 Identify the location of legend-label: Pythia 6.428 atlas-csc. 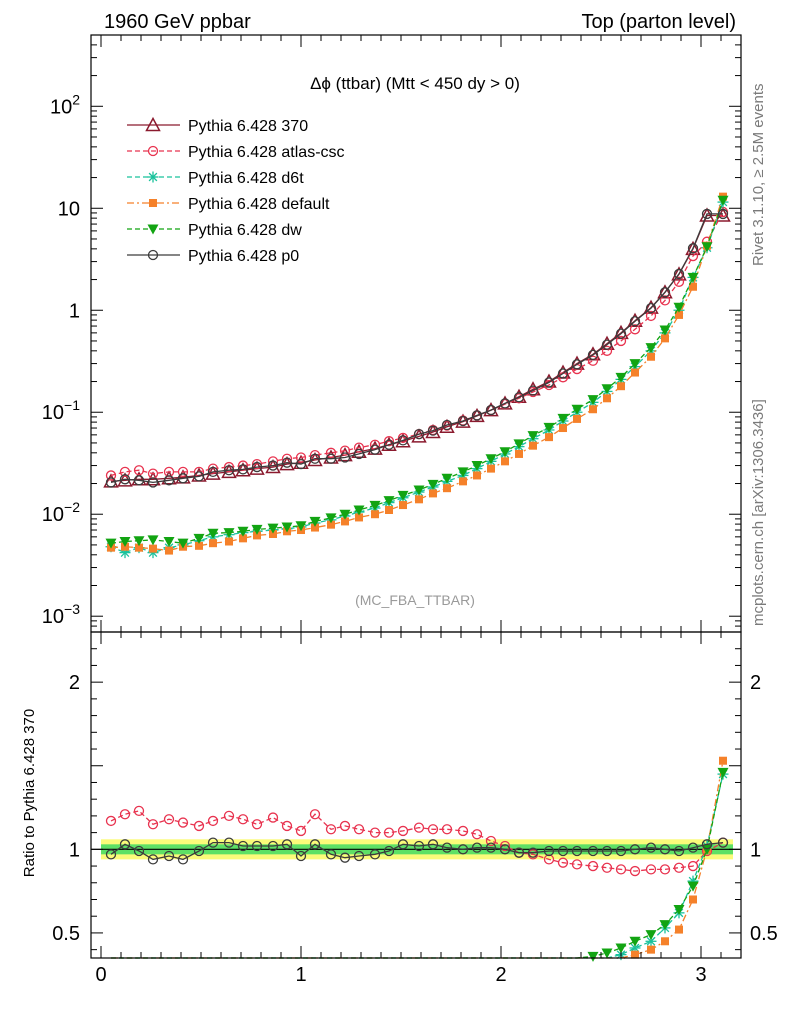
(266, 152).